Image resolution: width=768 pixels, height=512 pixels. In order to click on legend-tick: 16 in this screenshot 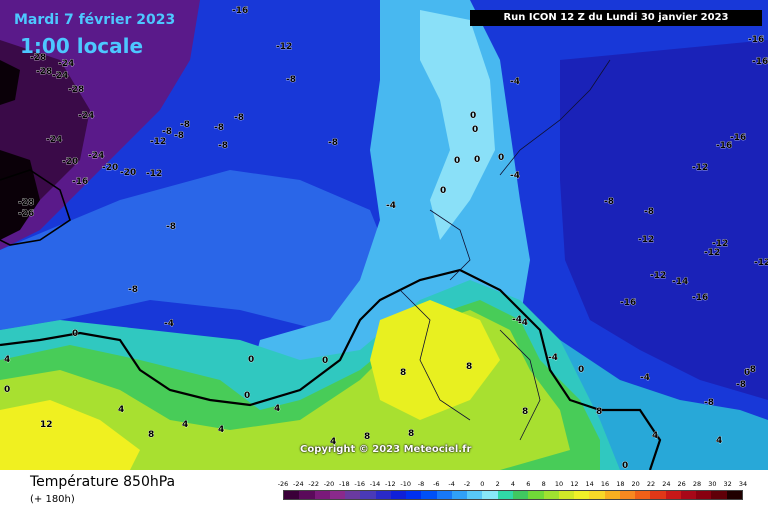, I will do `click(605, 484)`.